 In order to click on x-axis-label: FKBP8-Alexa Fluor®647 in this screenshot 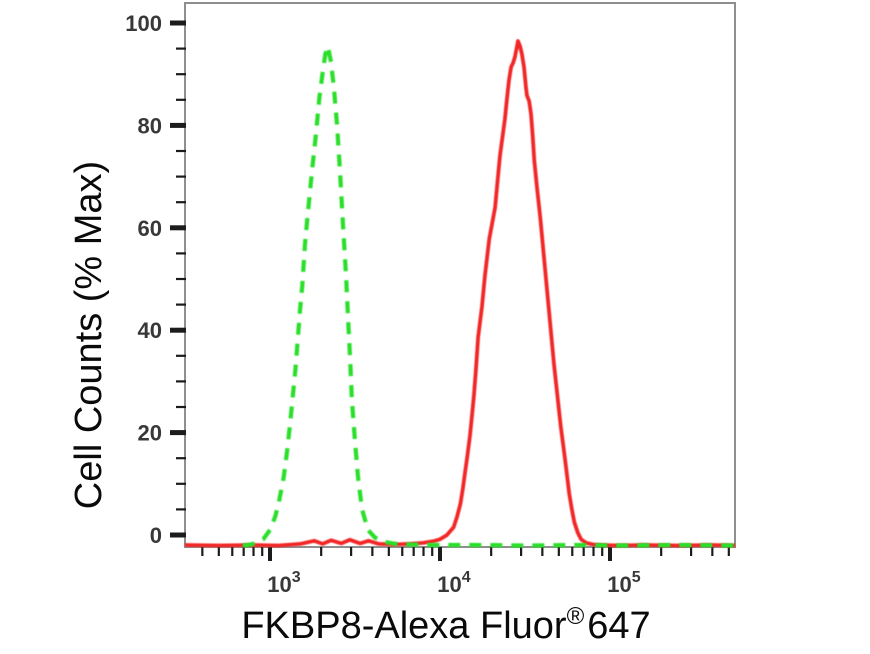, I will do `click(445, 625)`.